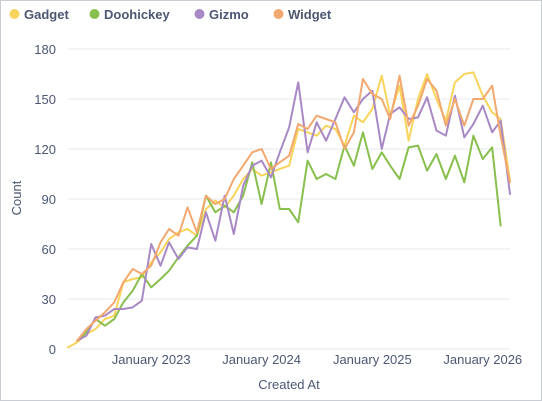 The image size is (542, 401). Describe the element at coordinates (289, 384) in the screenshot. I see `x-axis-title: Created At` at that location.